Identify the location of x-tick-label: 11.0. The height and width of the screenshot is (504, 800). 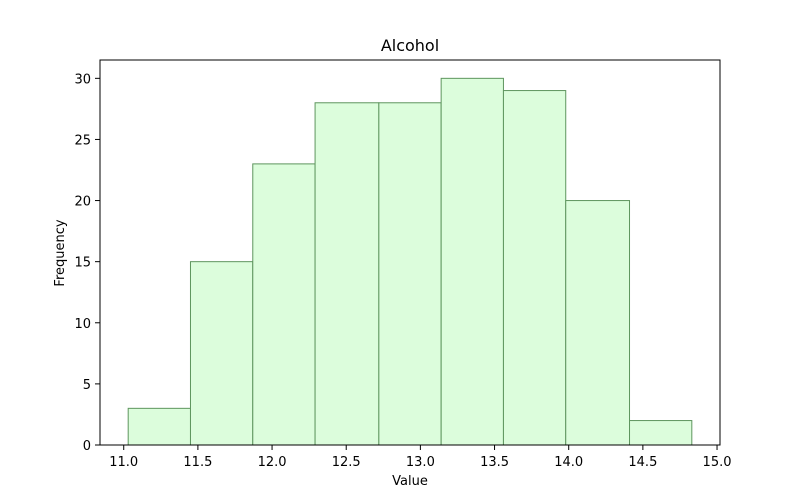
(123, 462).